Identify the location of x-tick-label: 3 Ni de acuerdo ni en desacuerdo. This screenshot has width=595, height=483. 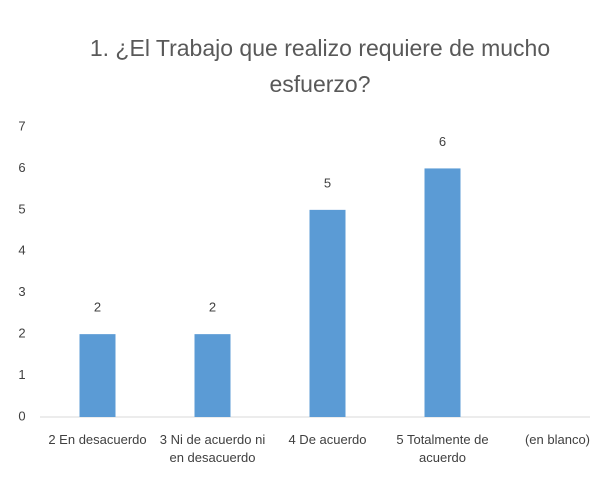
(212, 448).